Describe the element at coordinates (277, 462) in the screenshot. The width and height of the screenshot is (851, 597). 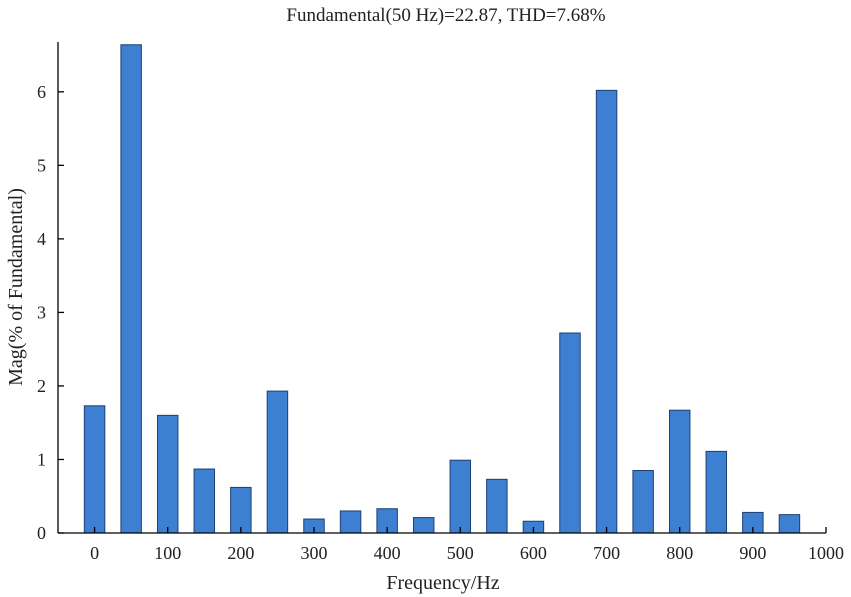
I see `bar-250hz` at that location.